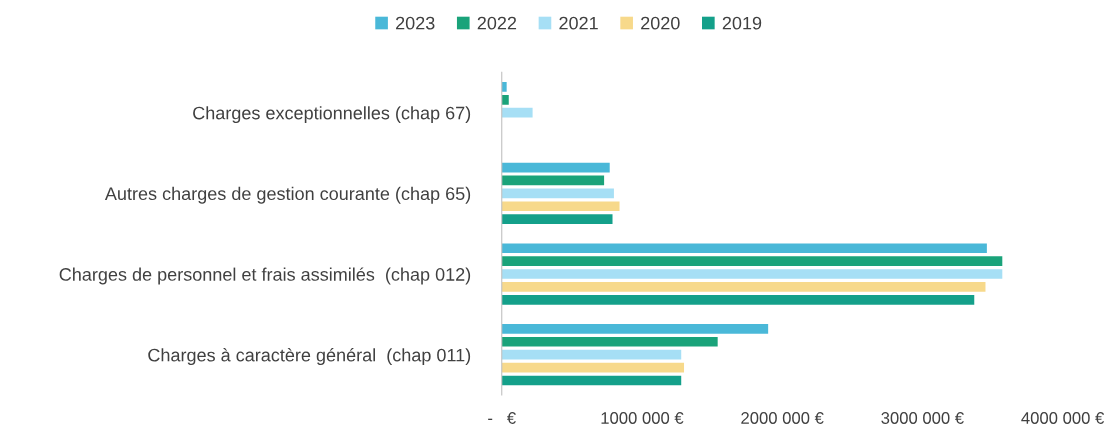  I want to click on x-tick-label: 1000 000 €, so click(642, 418).